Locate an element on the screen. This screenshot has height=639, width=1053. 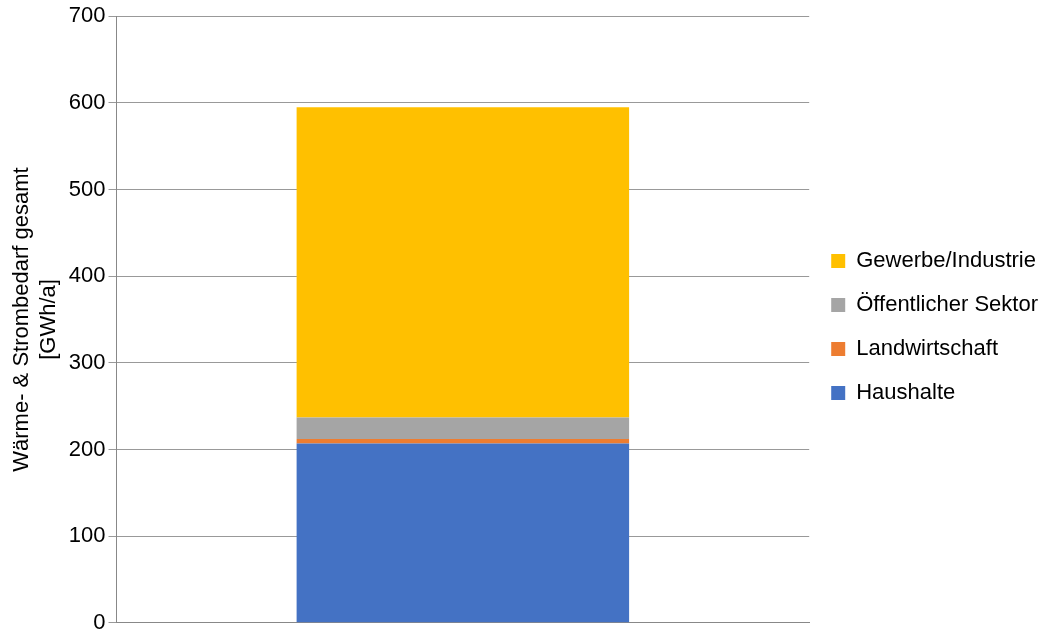
y-tick-label: 700 is located at coordinates (87, 15).